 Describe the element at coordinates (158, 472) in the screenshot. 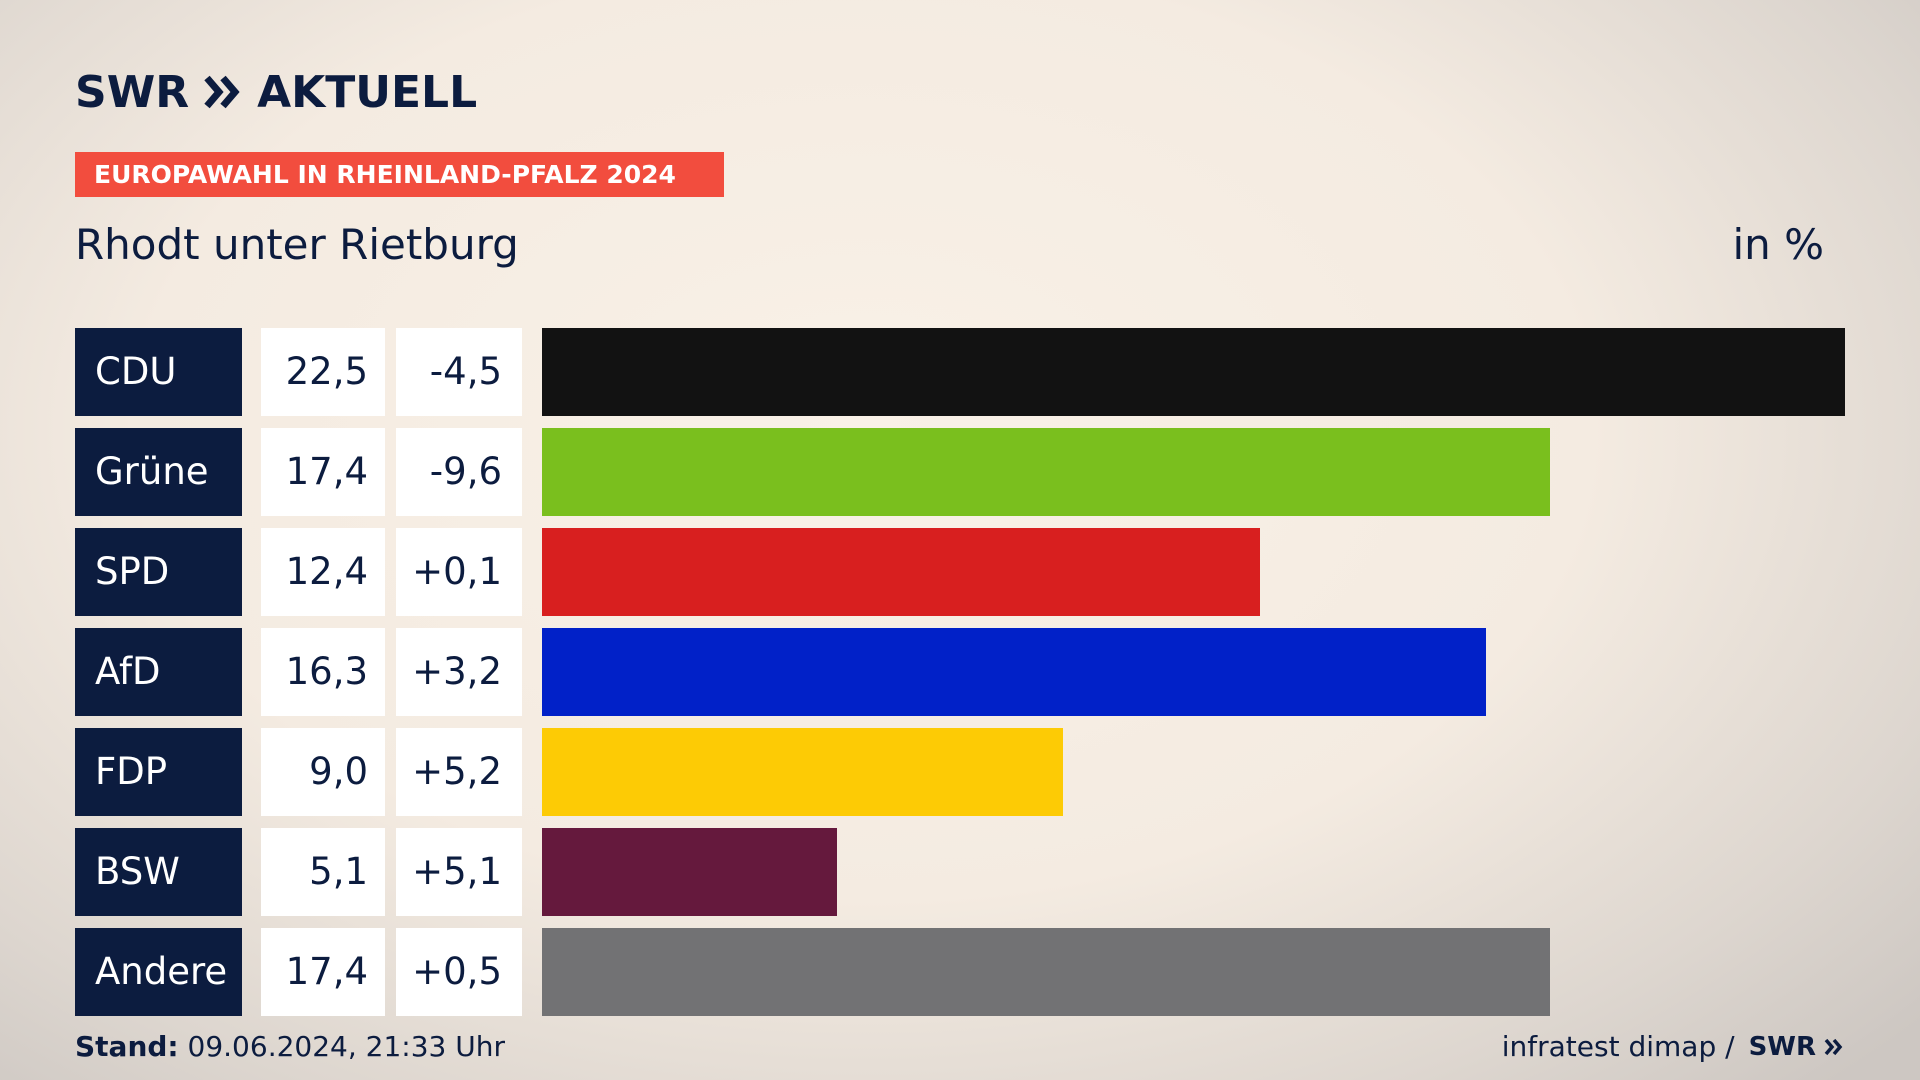

I see `party-label: Grüne` at that location.